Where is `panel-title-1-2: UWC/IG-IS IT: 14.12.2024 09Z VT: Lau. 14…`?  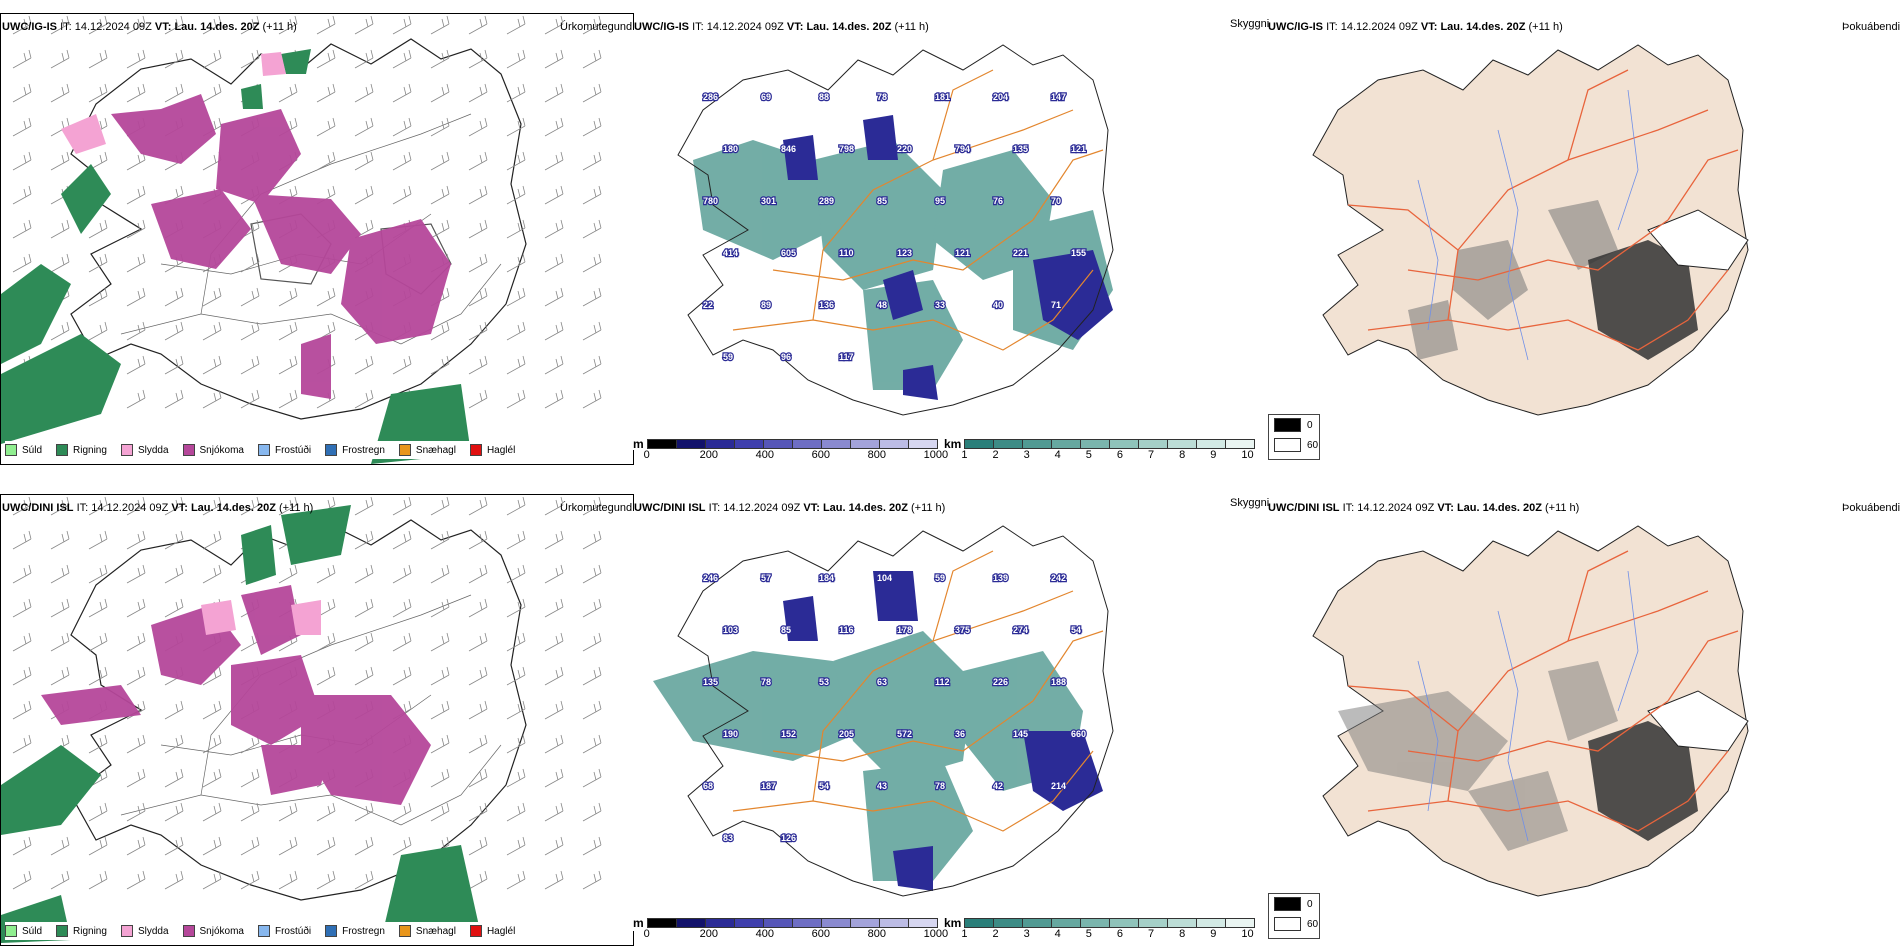
panel-title-1-2: UWC/IG-IS IT: 14.12.2024 09Z VT: Lau. 14… is located at coordinates (781, 27).